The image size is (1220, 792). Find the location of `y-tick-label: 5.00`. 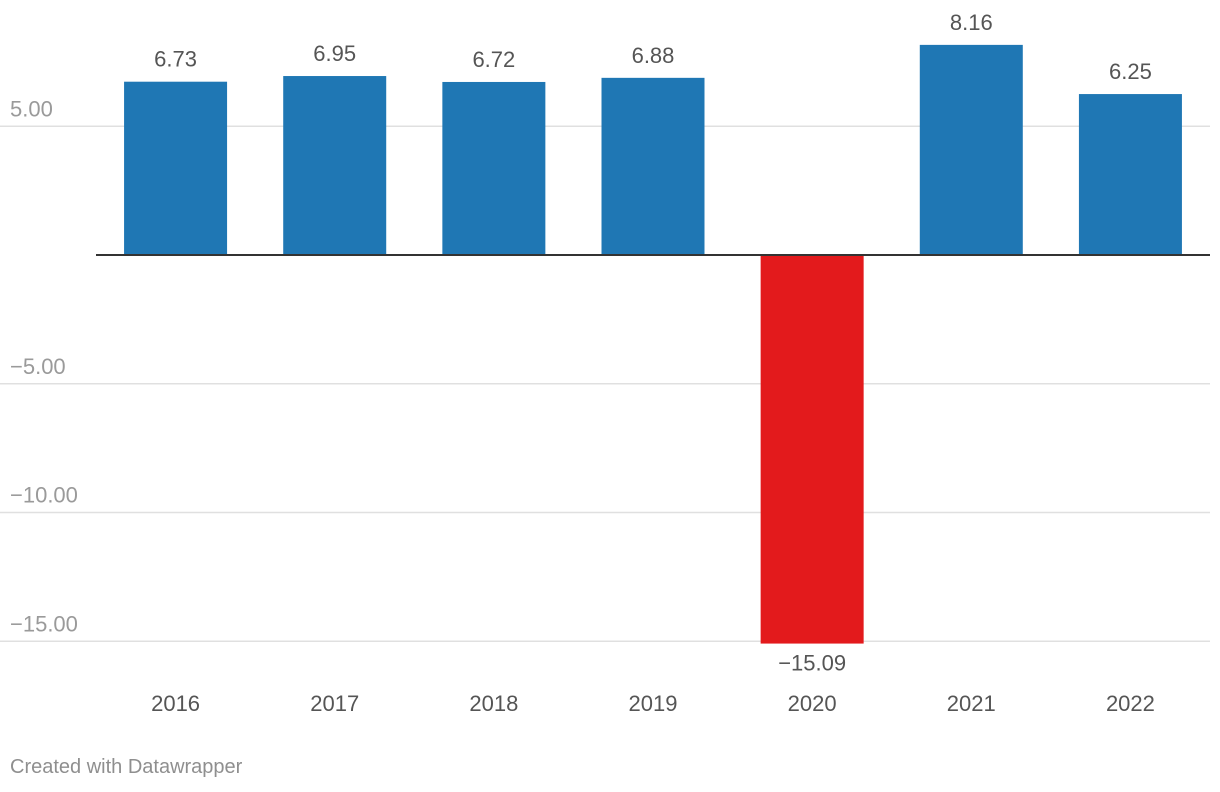

y-tick-label: 5.00 is located at coordinates (31, 108).